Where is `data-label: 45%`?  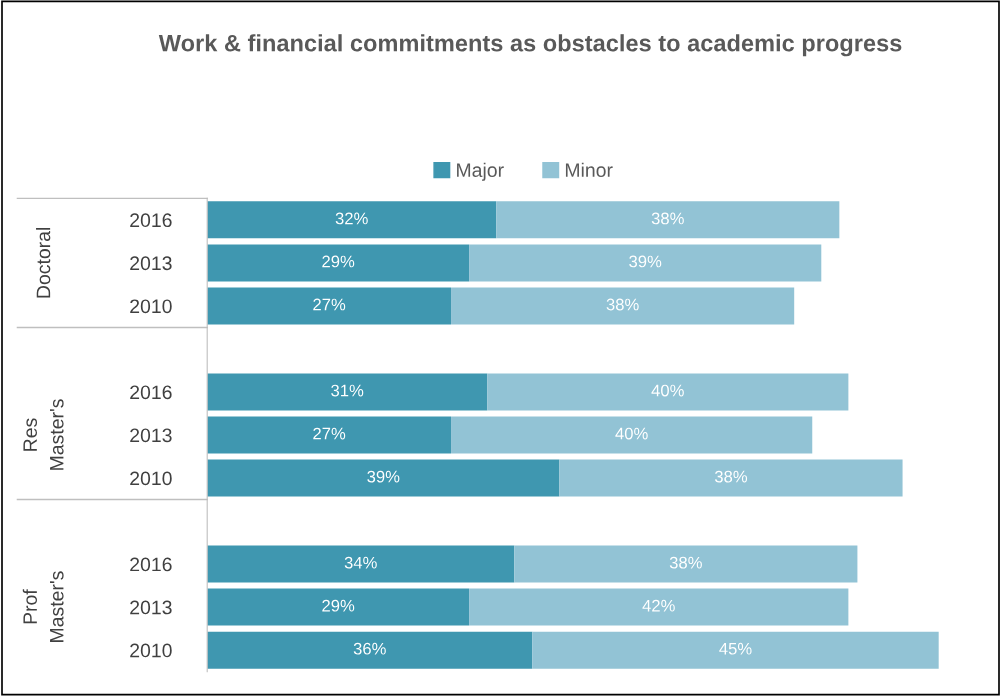
data-label: 45% is located at coordinates (735, 648).